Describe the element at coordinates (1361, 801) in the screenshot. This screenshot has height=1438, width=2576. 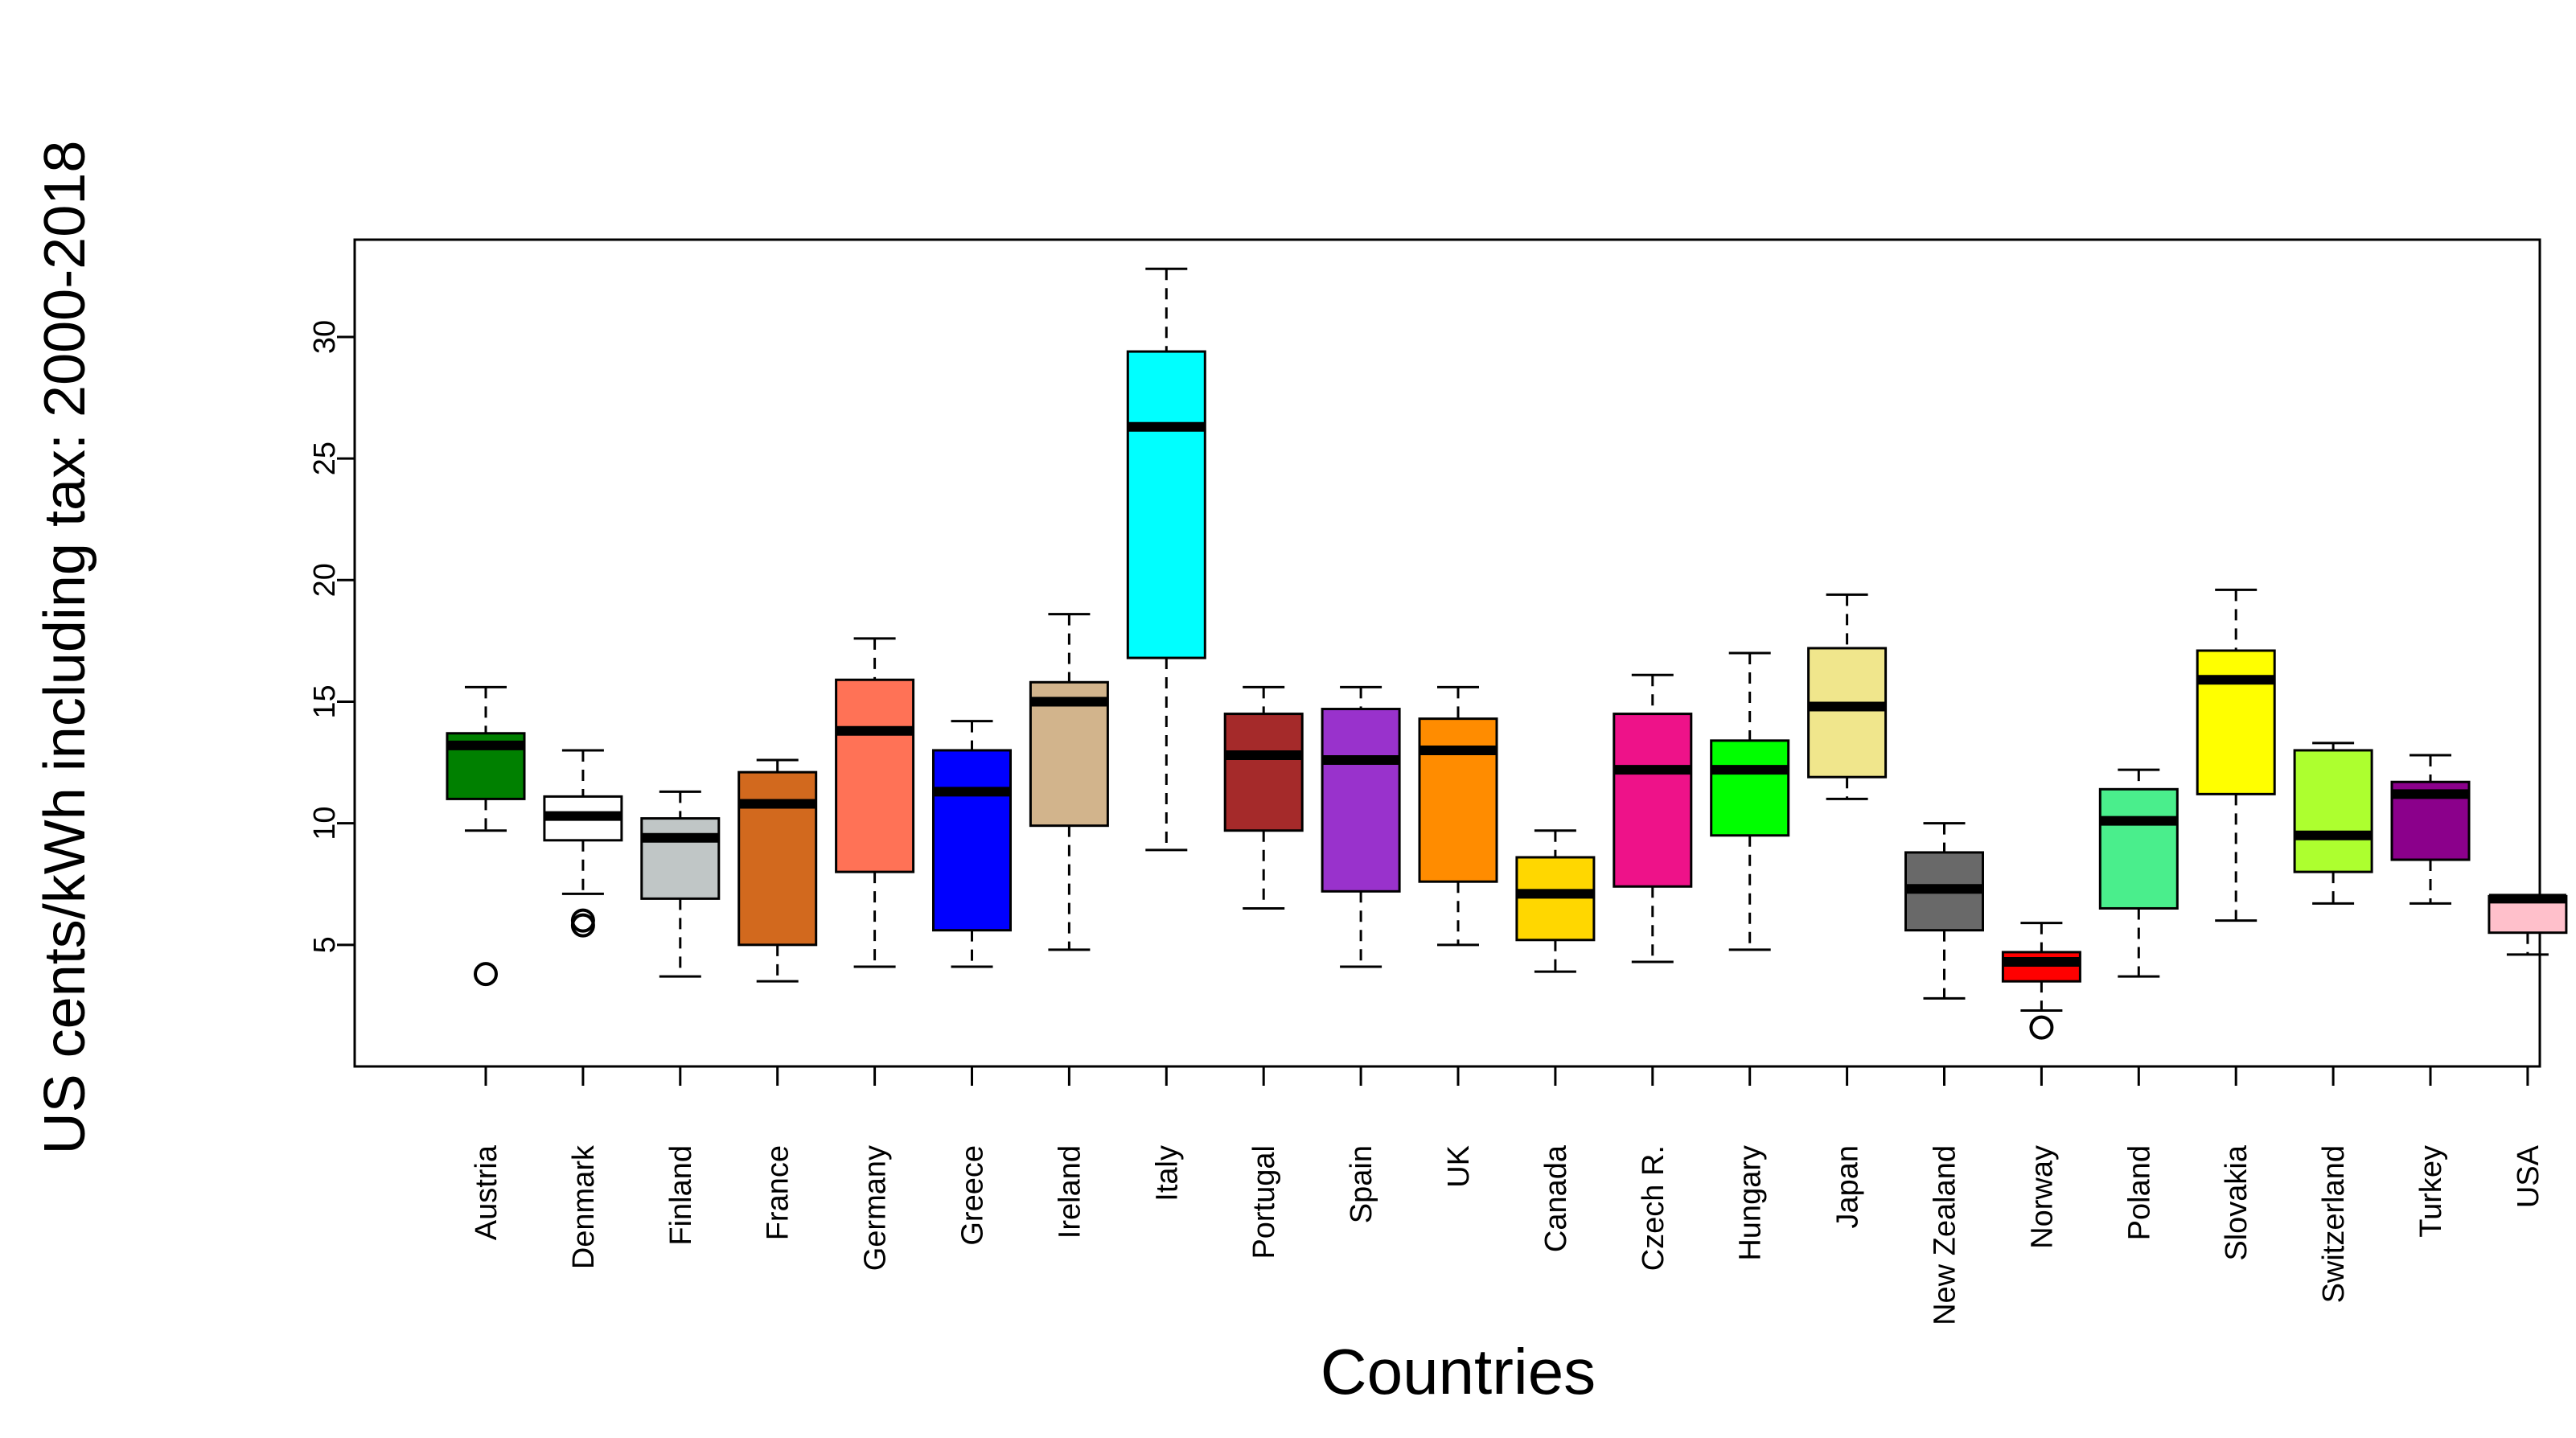
I see `box-spain` at that location.